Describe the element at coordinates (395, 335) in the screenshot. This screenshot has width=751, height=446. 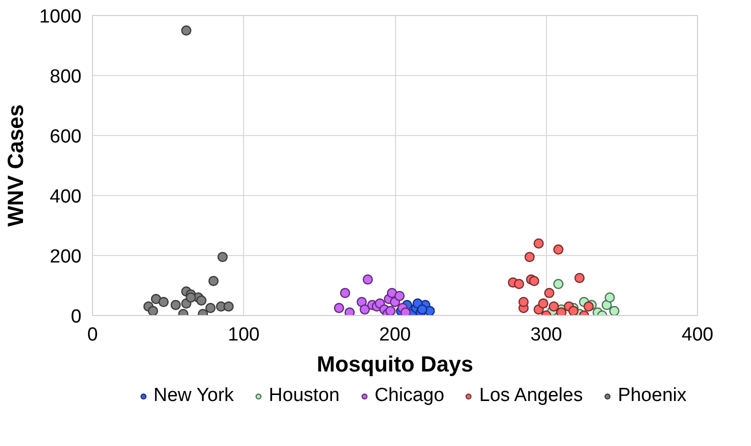
I see `x-tick-label: 200` at that location.